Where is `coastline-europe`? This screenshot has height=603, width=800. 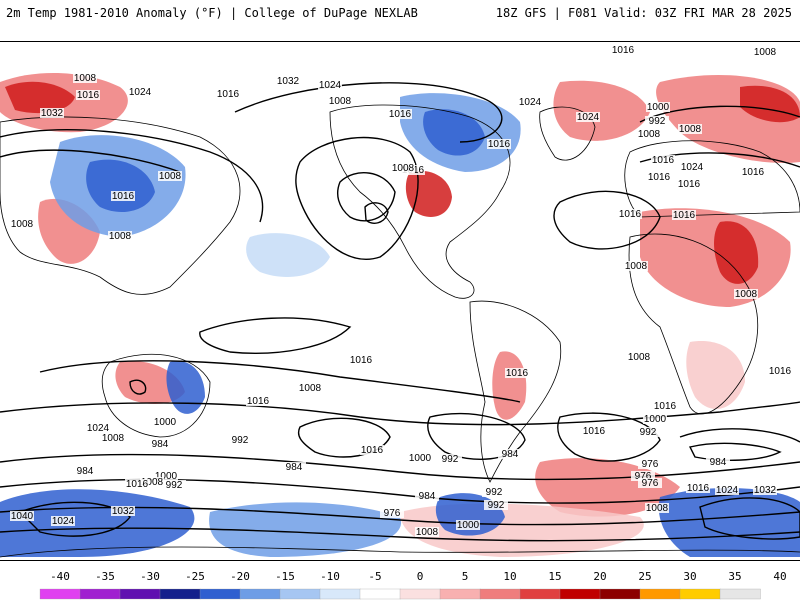 coastline-europe is located at coordinates (712, 179).